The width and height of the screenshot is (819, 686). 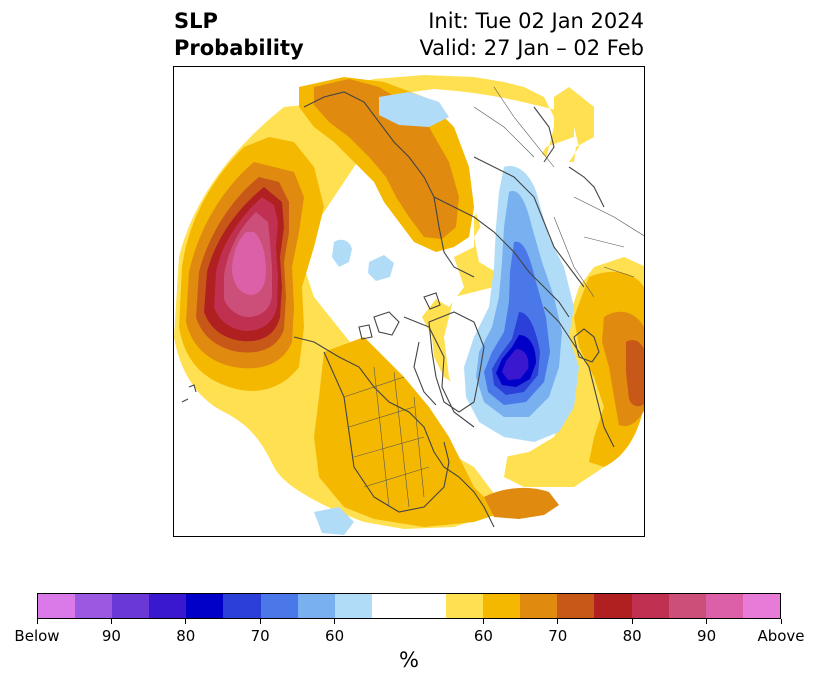 What do you see at coordinates (456, 362) in the screenshot?
I see `coastline-greenland` at bounding box center [456, 362].